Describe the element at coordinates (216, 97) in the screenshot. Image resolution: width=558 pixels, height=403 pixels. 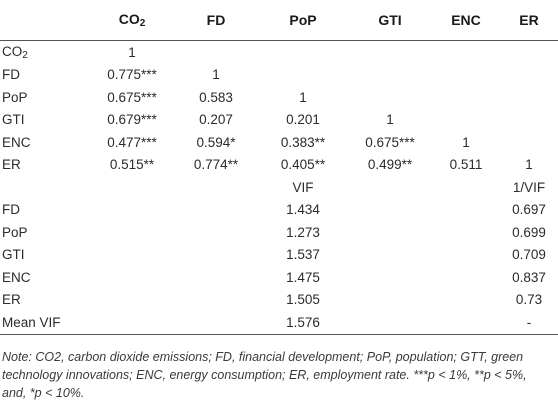
I see `cell: 0.583` at that location.